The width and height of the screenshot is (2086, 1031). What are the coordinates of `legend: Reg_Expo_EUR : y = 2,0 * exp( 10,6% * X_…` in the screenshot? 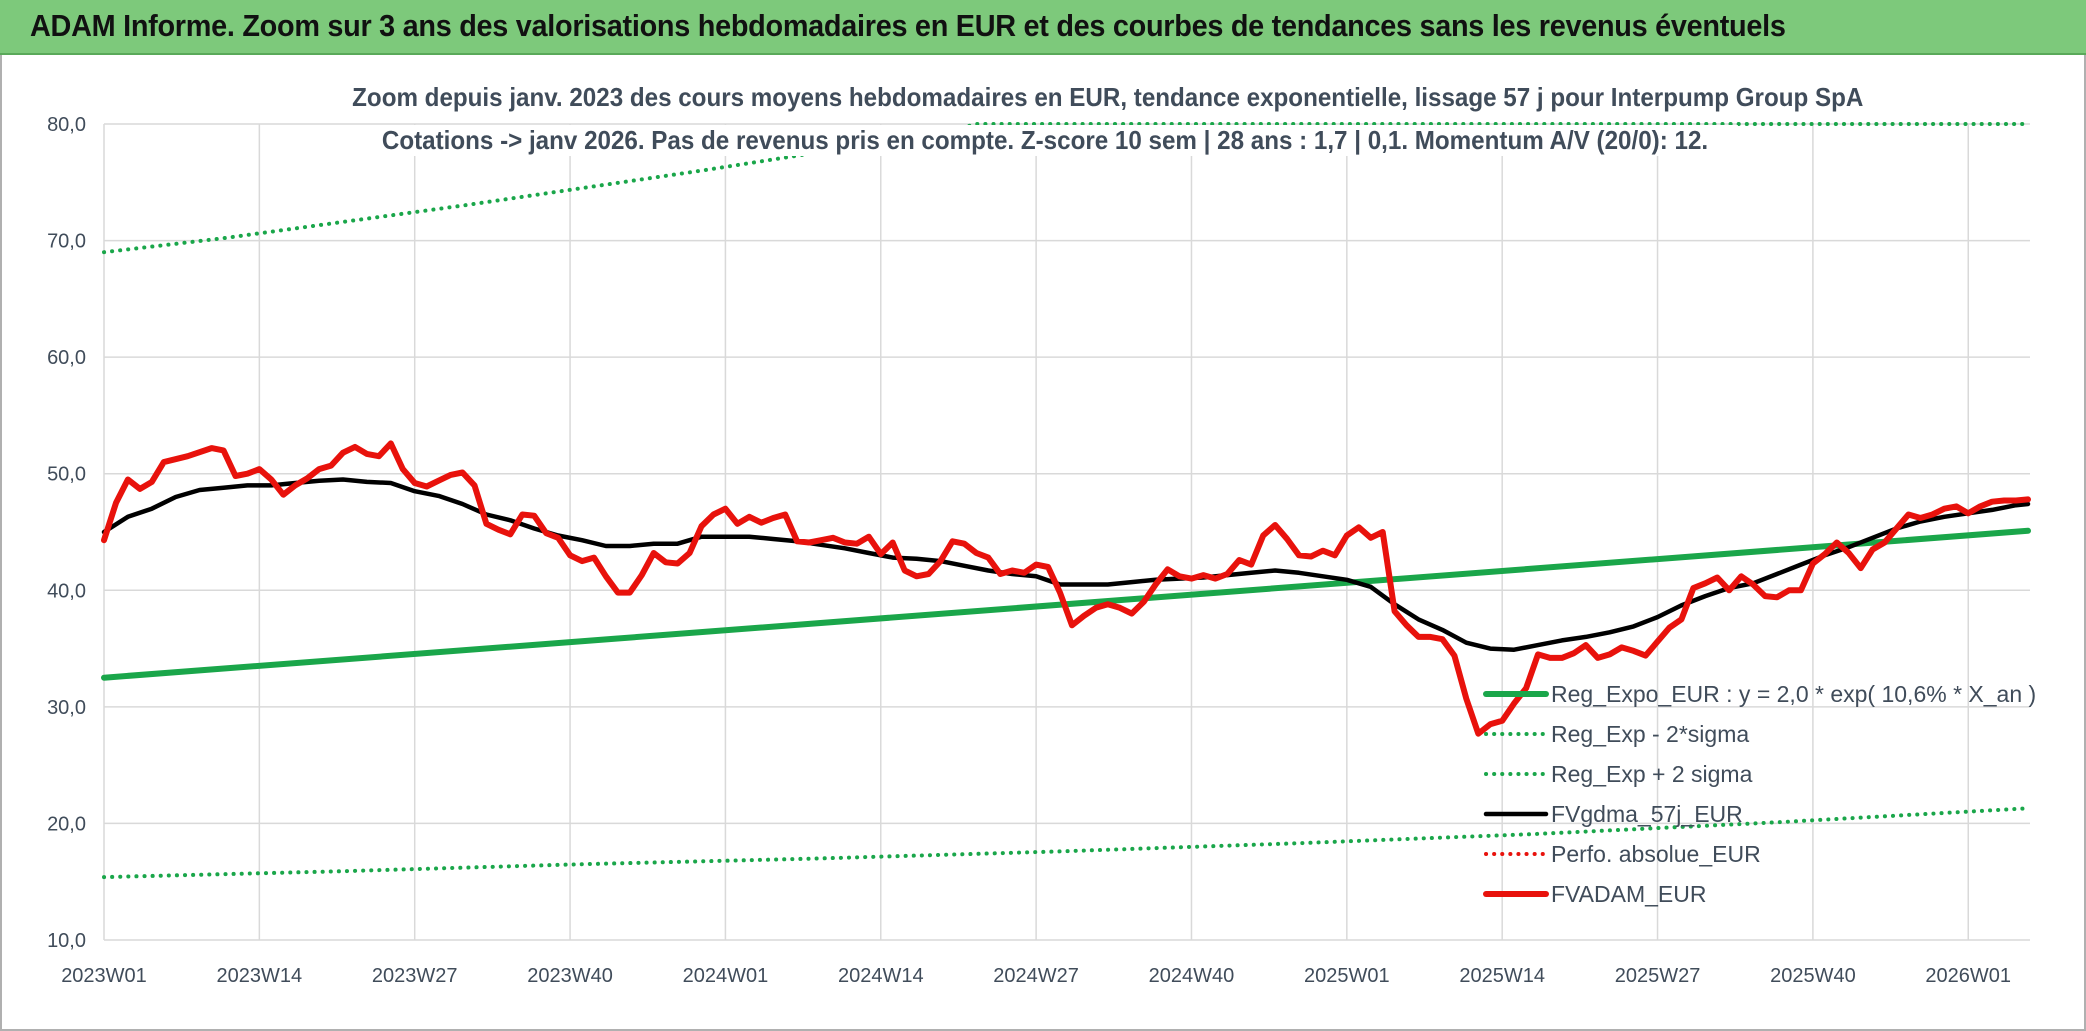 It's located at (1759, 794).